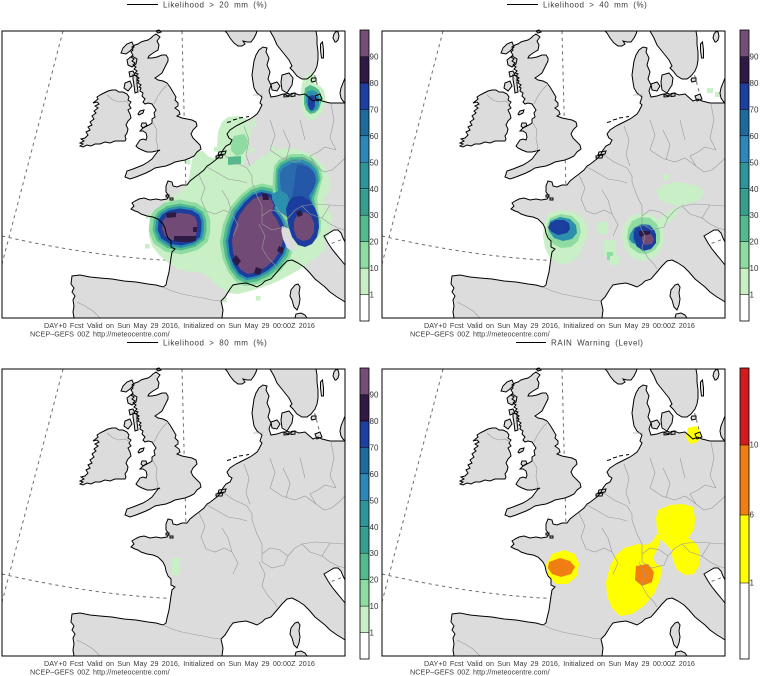 This screenshot has width=760, height=676. I want to click on svg-text: RAIN Warning (Level), so click(597, 342).